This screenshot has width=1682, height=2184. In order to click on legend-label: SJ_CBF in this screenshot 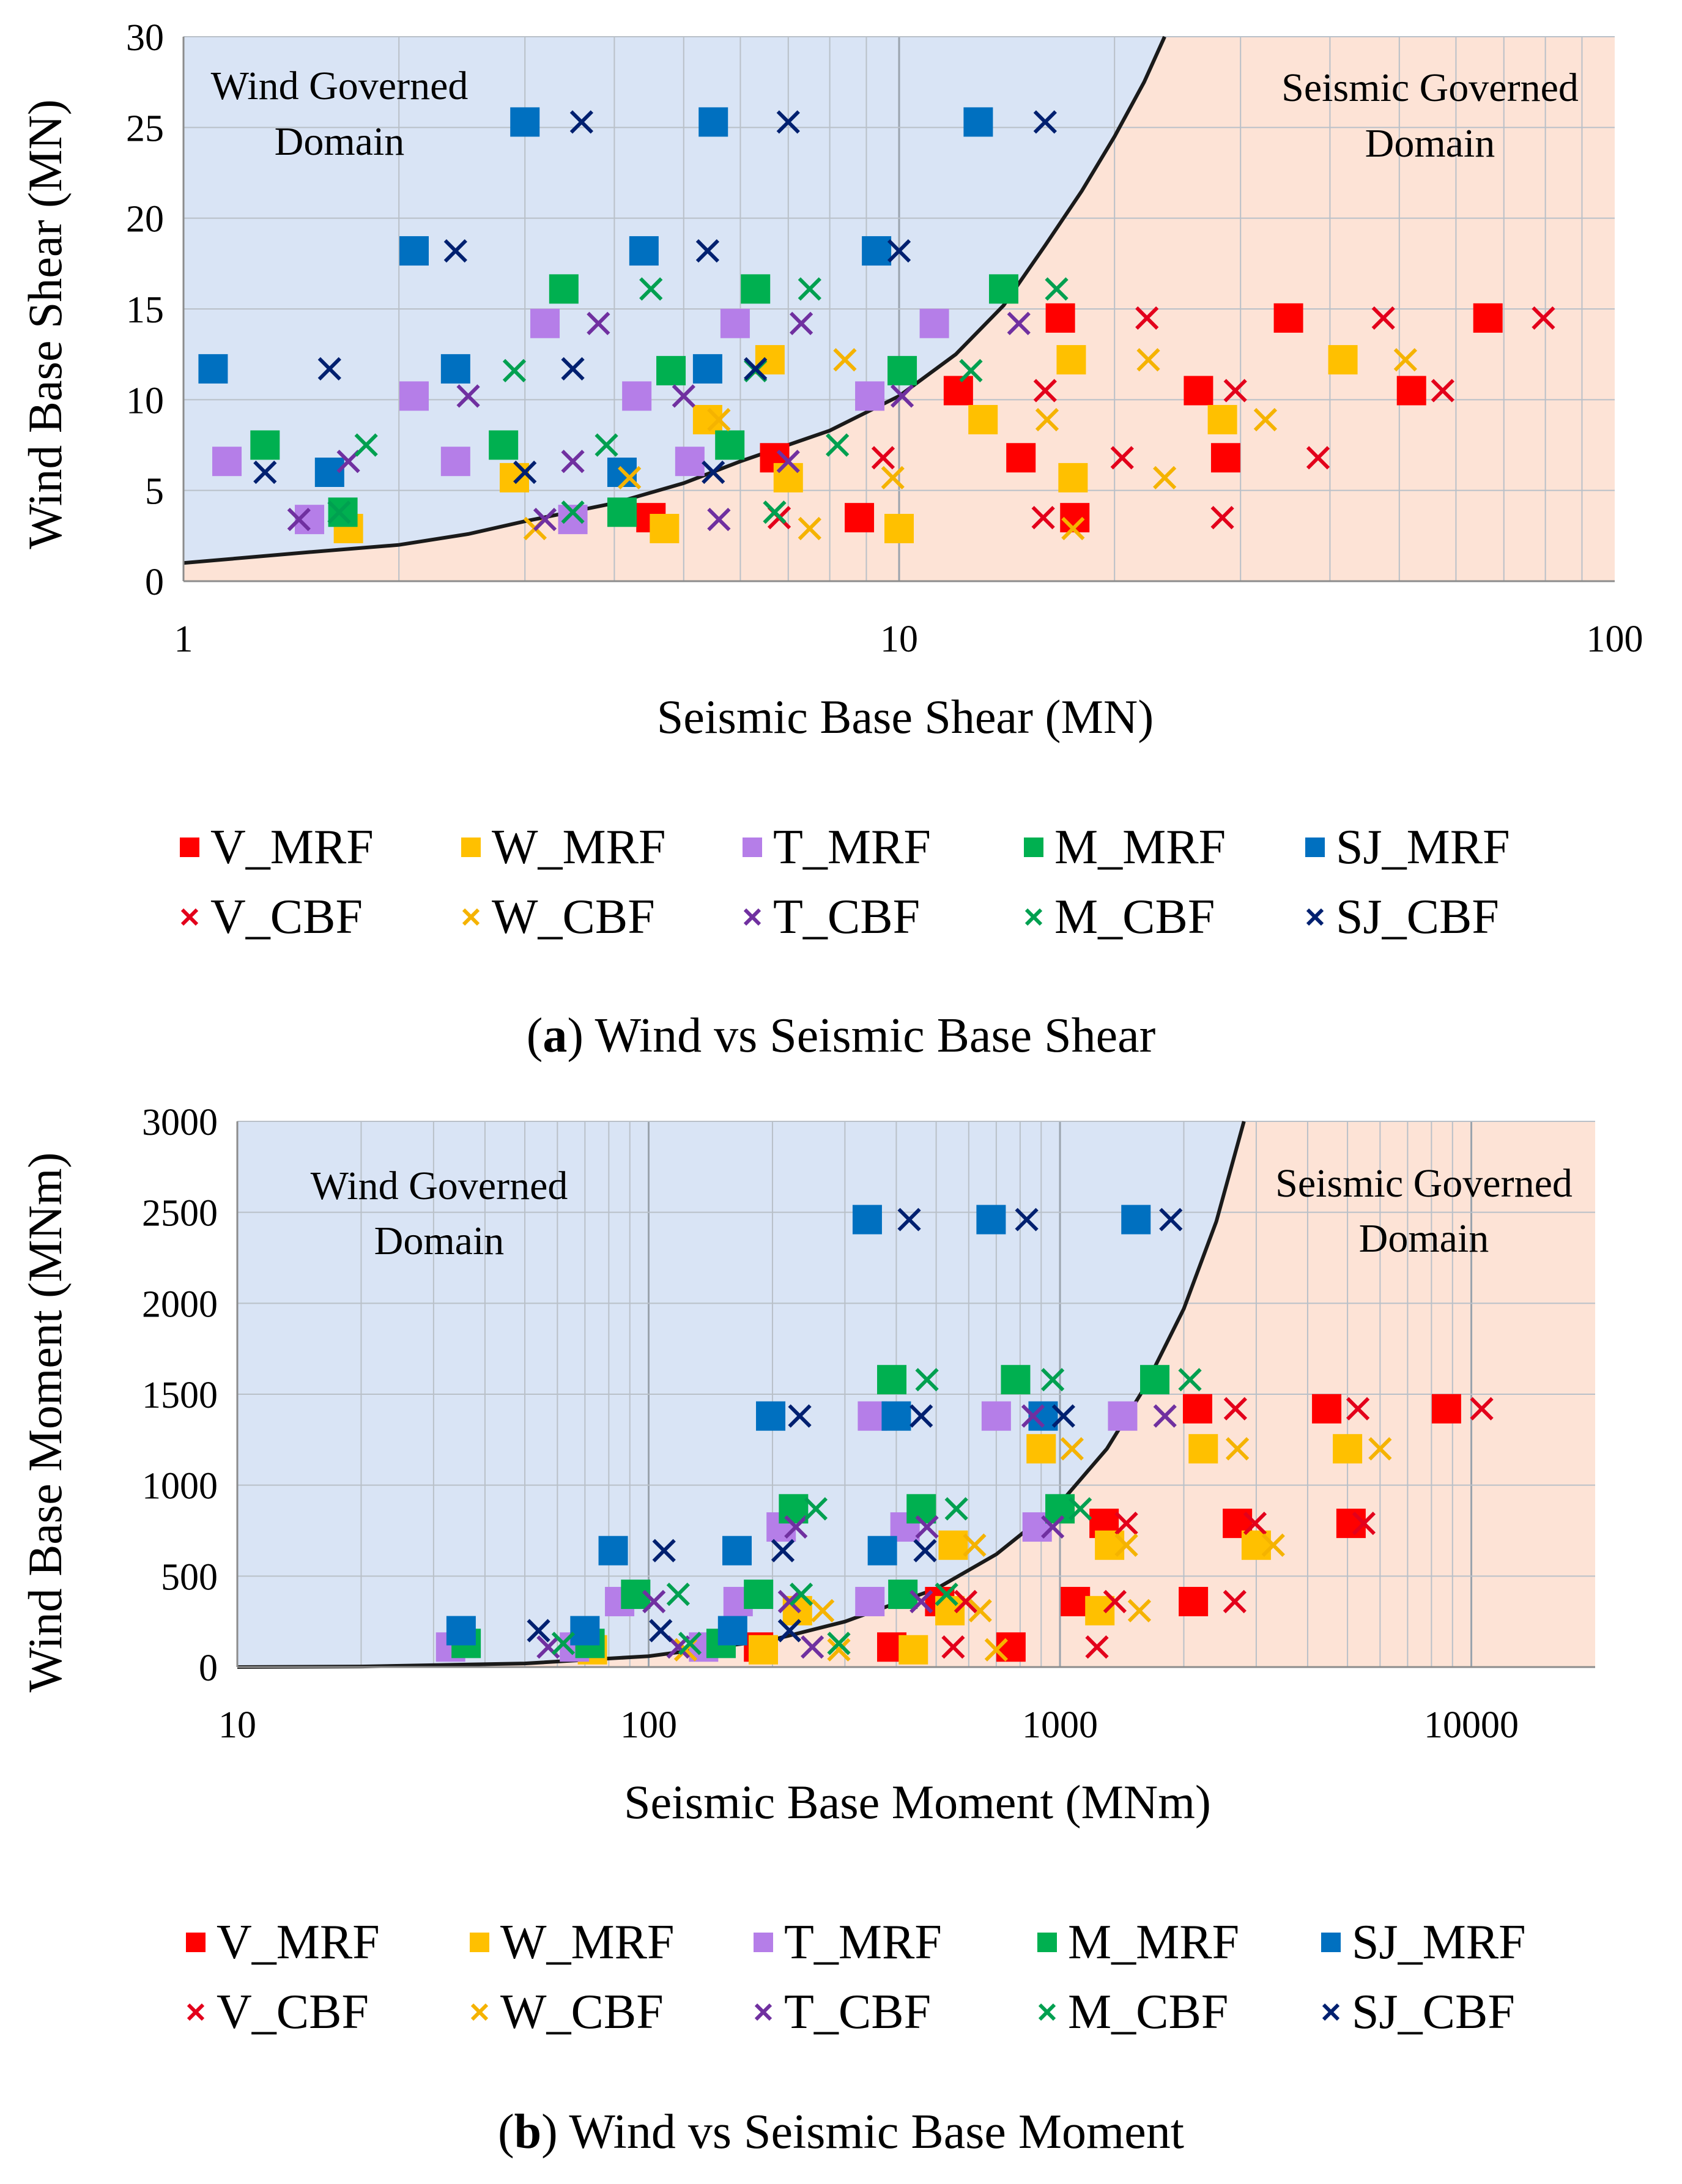, I will do `click(1433, 2012)`.